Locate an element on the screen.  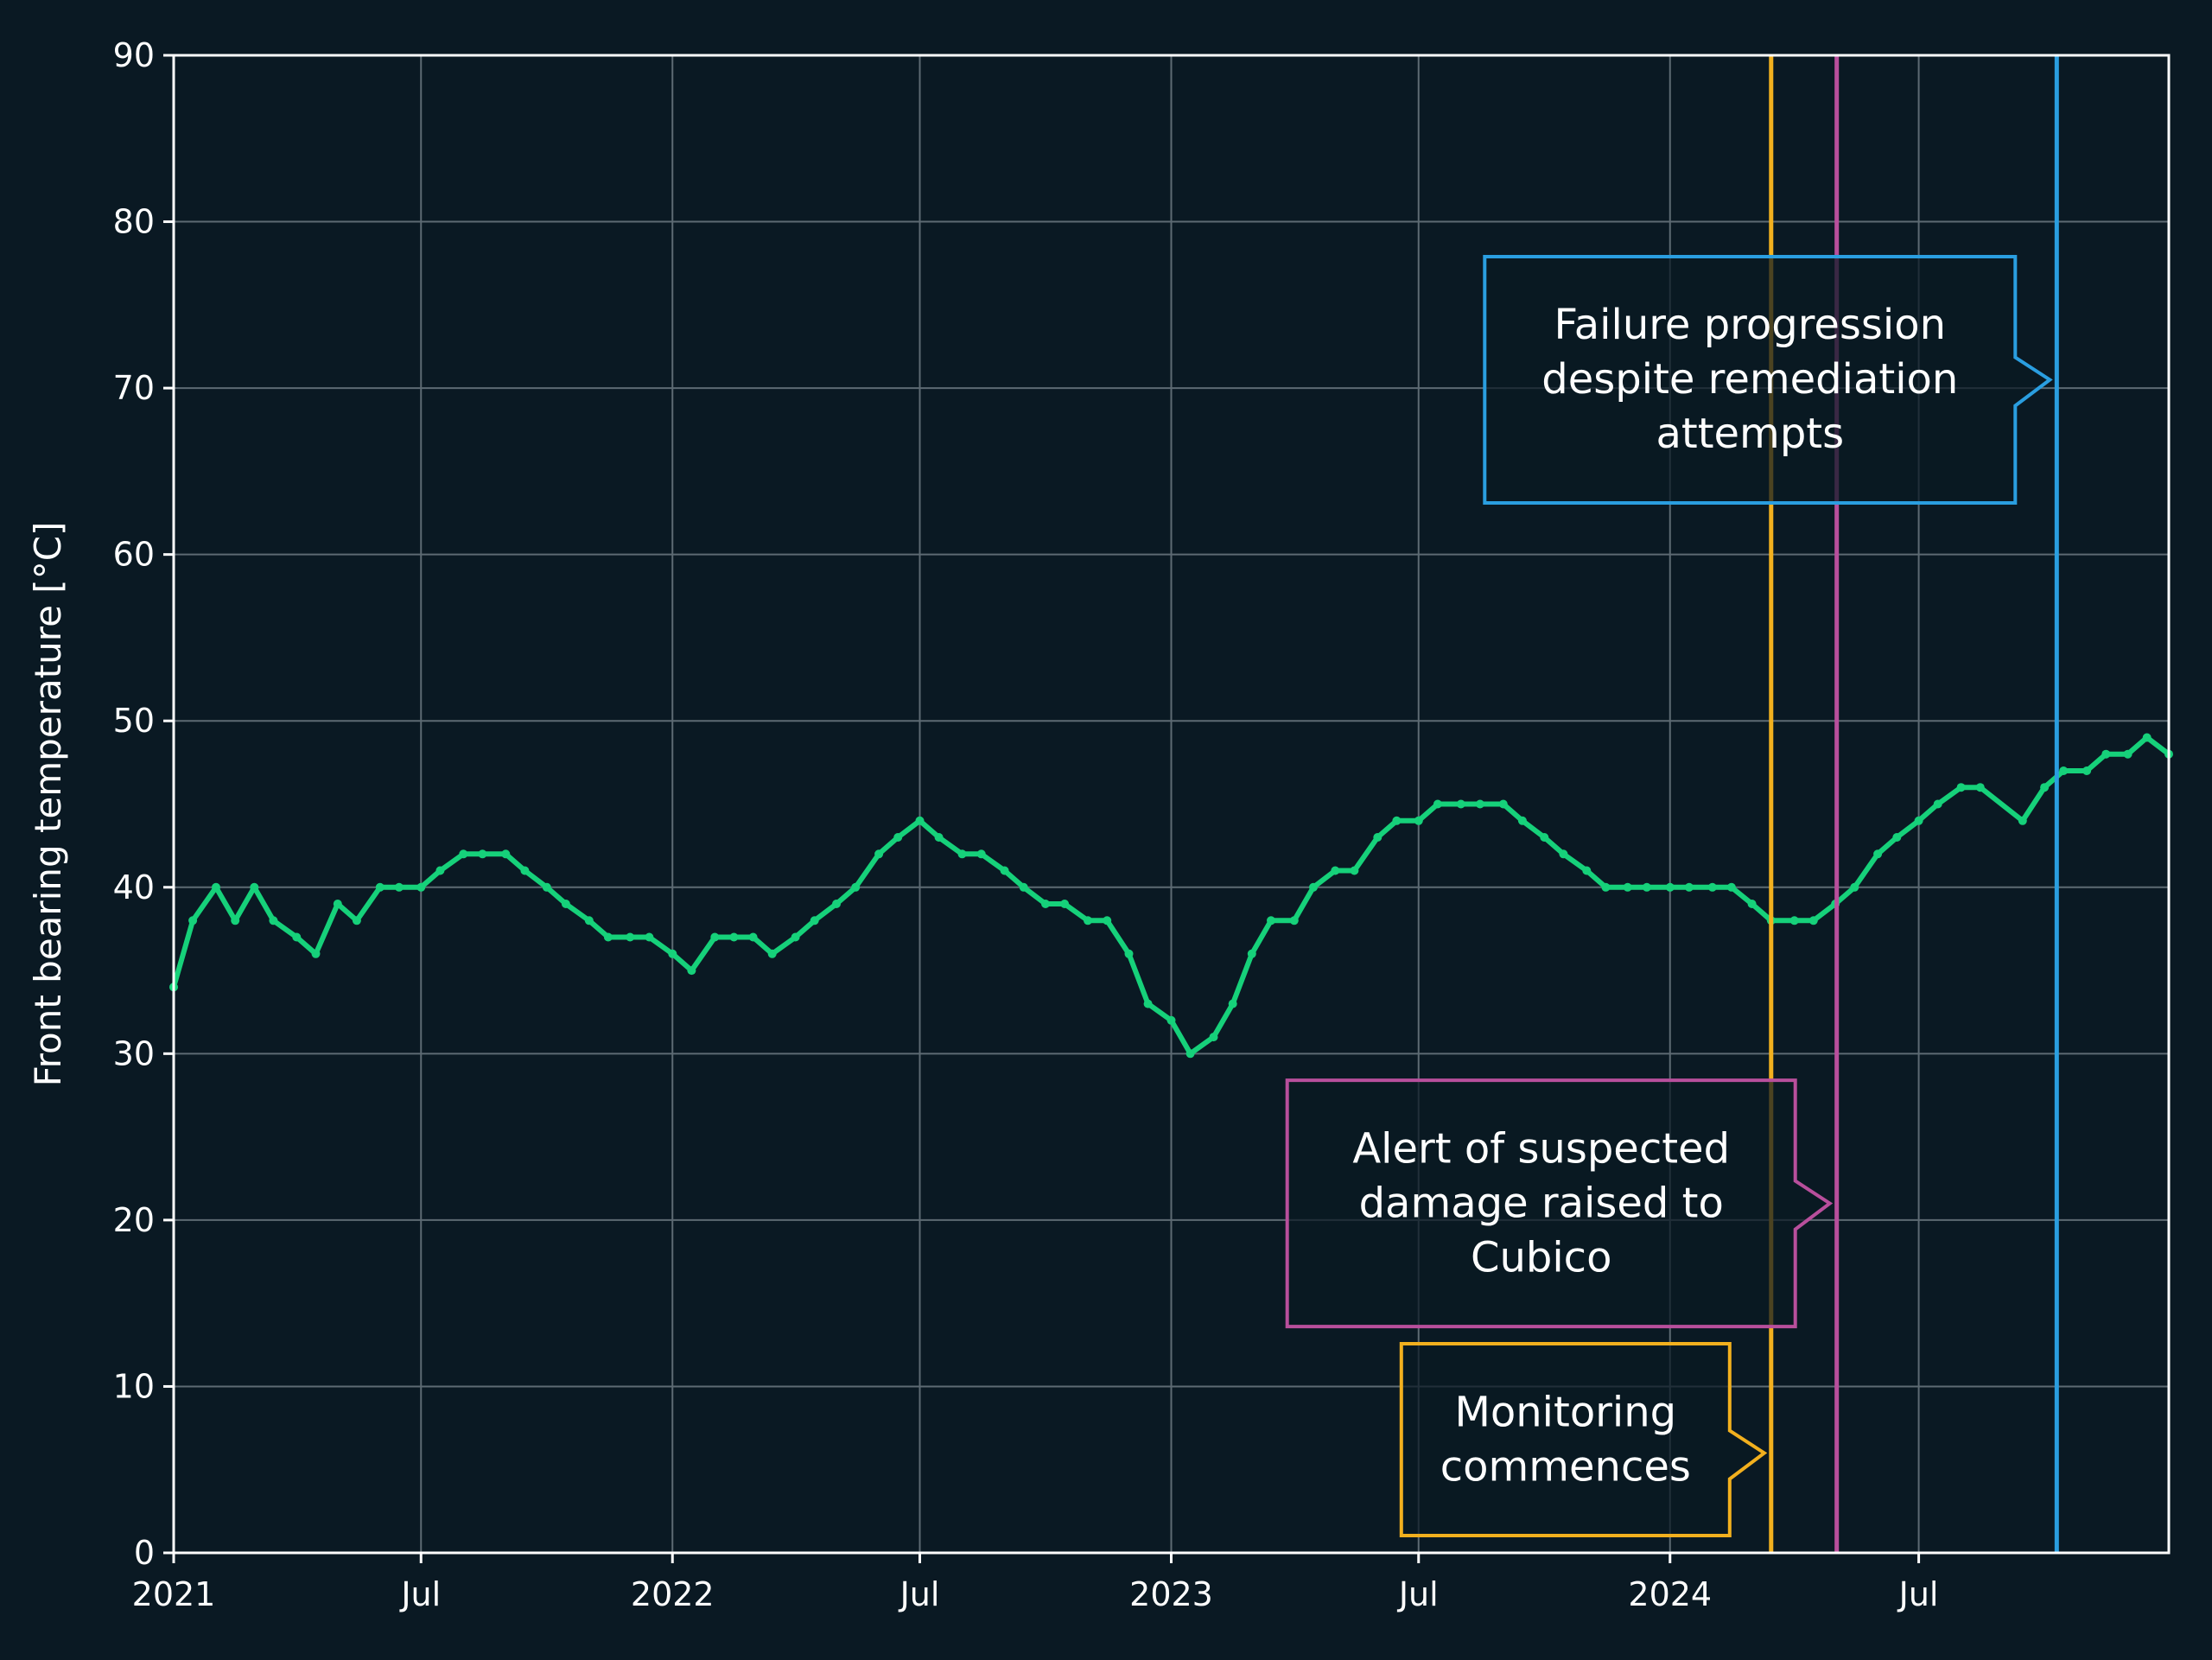
y-tick-label: 80 is located at coordinates (134, 222).